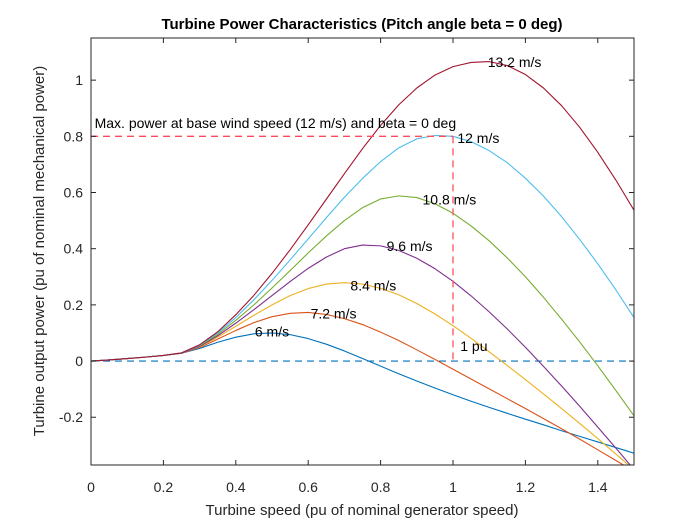  What do you see at coordinates (453, 487) in the screenshot?
I see `x-tick-label: 1` at bounding box center [453, 487].